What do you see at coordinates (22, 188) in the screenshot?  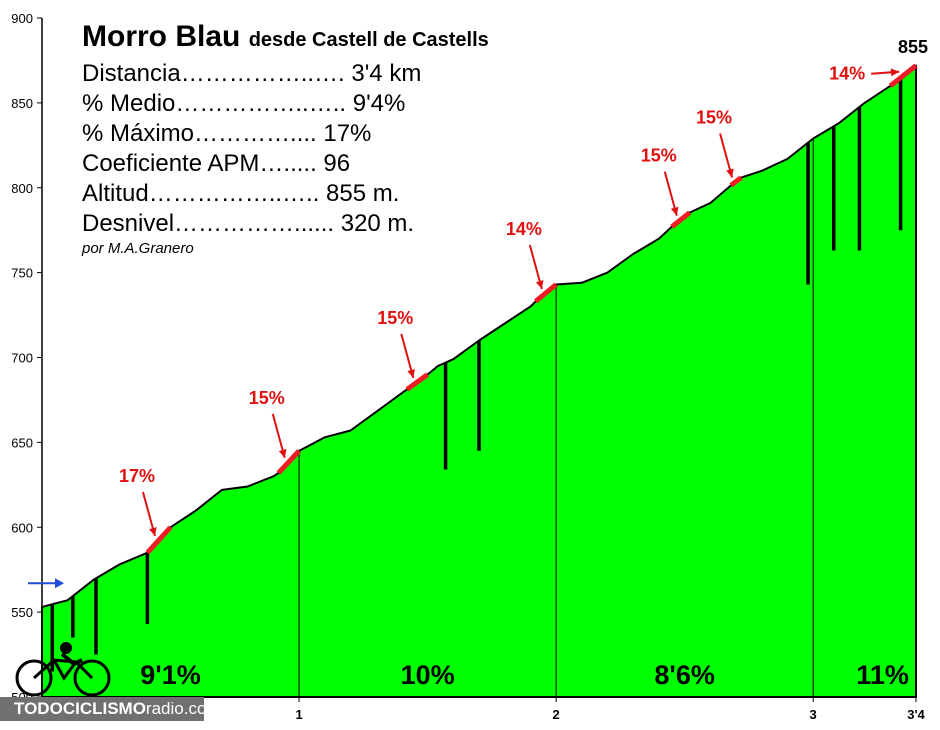 I see `y-tick-label: 800` at bounding box center [22, 188].